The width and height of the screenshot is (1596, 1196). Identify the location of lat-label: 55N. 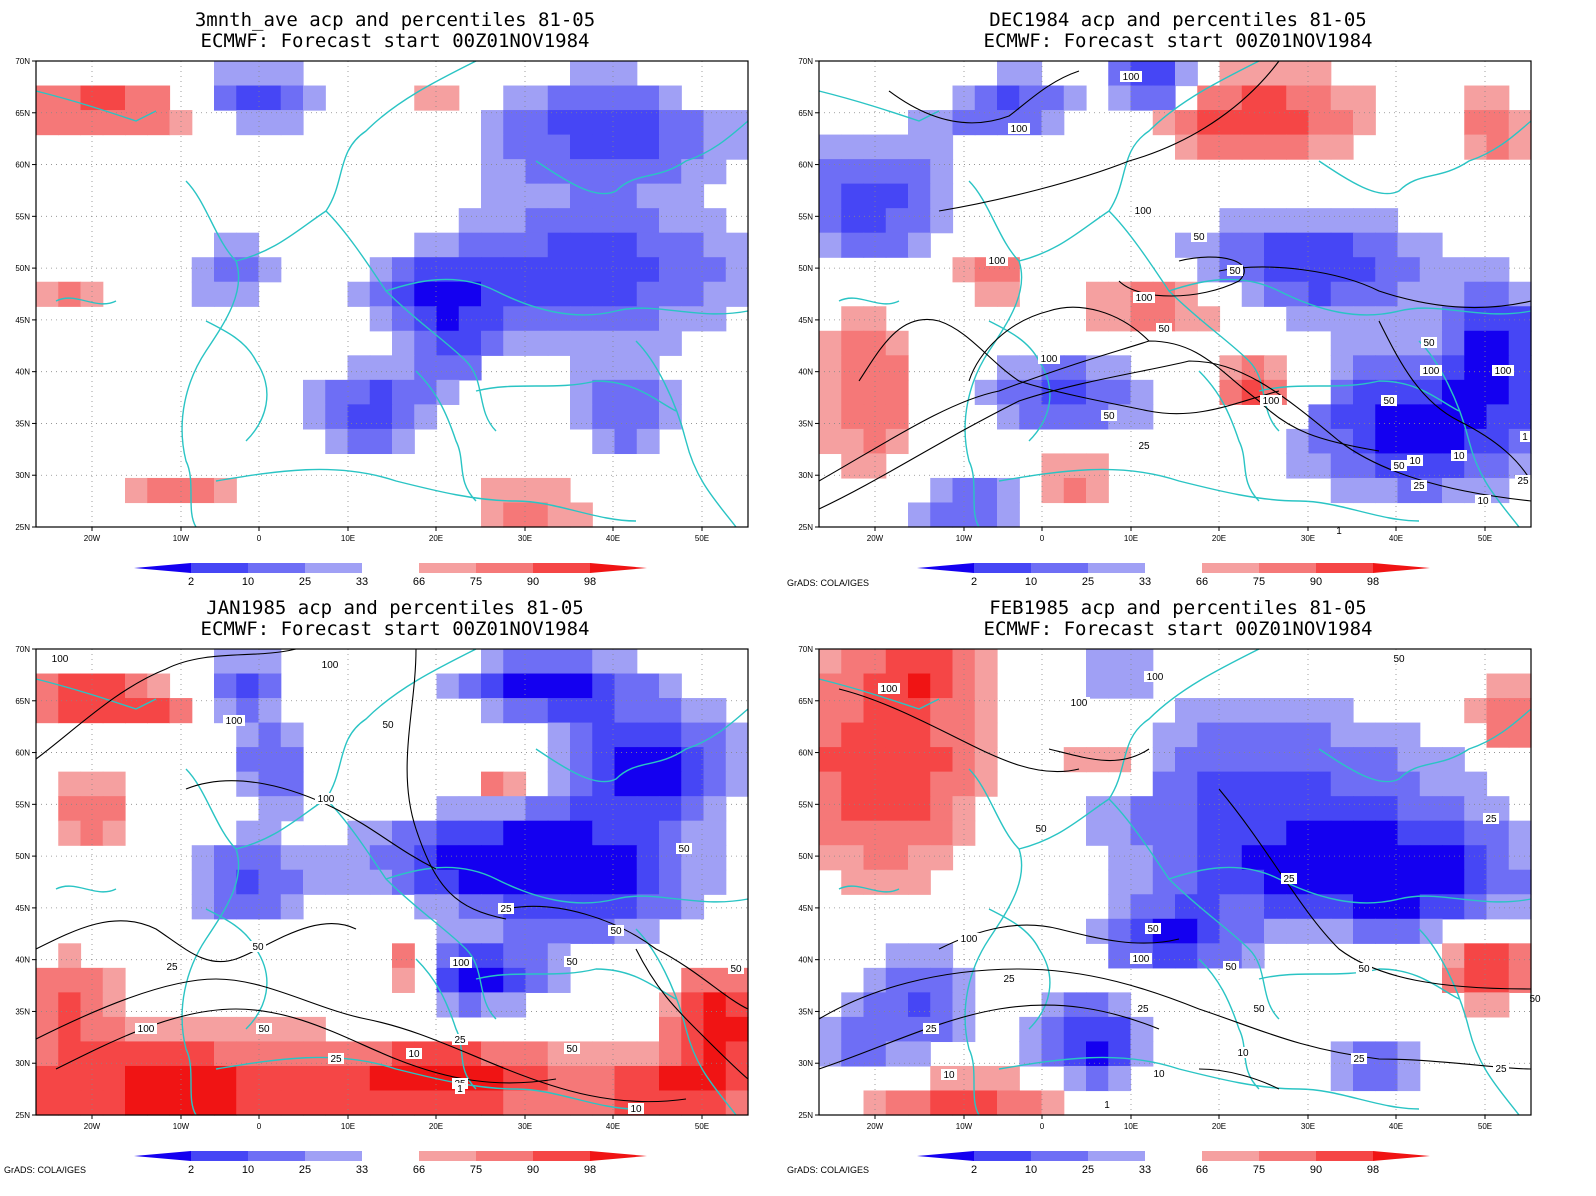
(805, 804).